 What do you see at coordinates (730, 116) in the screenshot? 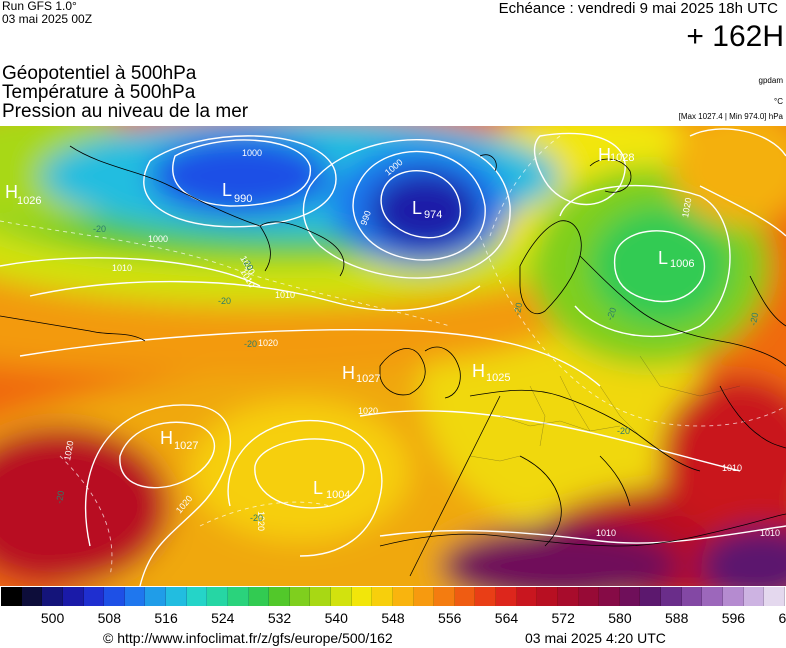
I see `pressure-range: [Max 1027.4 | Min 974.0] hPa` at bounding box center [730, 116].